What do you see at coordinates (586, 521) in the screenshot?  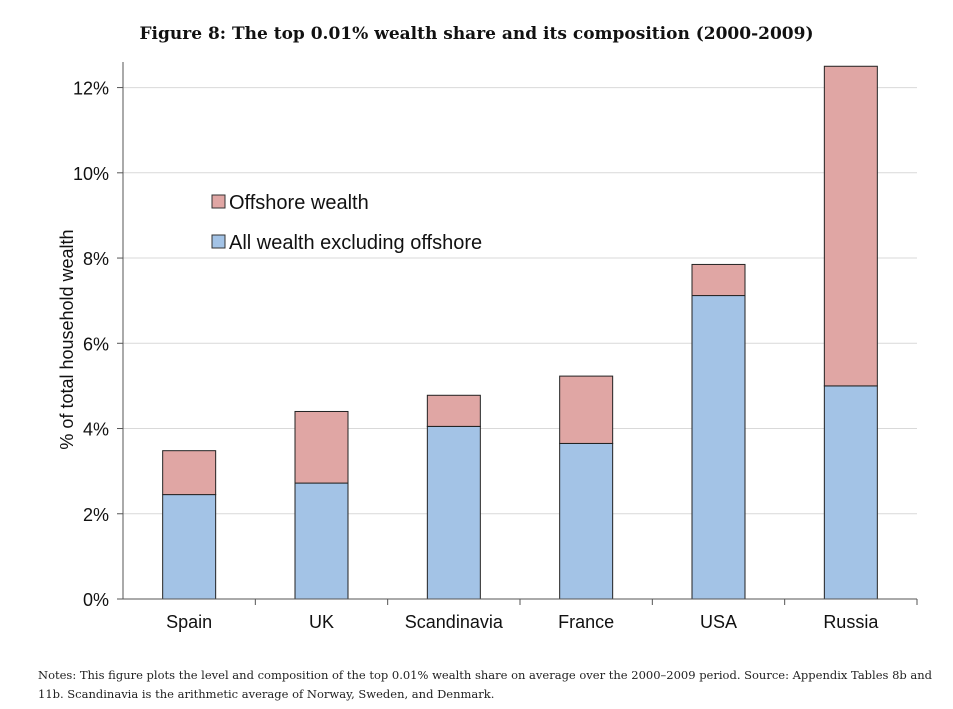 I see `bar-excluding-offshore-france` at bounding box center [586, 521].